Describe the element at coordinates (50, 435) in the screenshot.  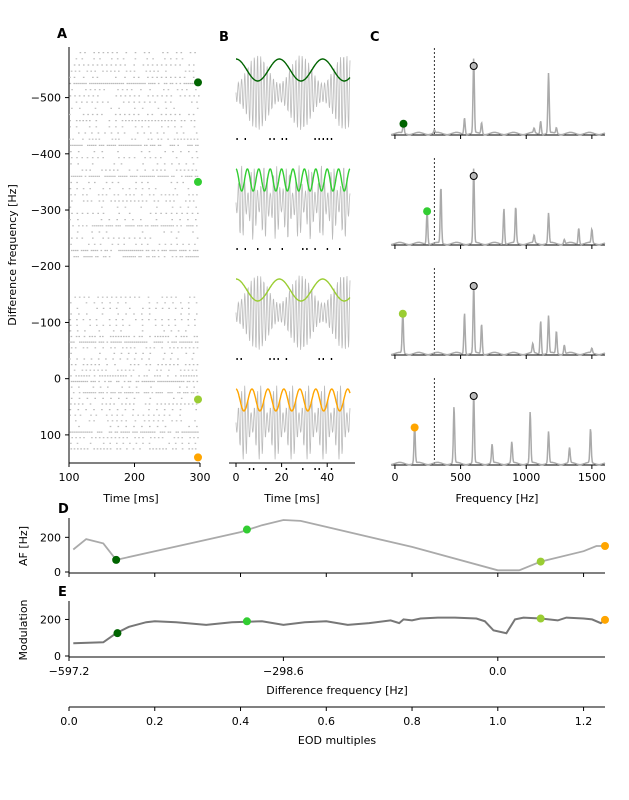
I see `panel-a-ytick-label: 100` at that location.